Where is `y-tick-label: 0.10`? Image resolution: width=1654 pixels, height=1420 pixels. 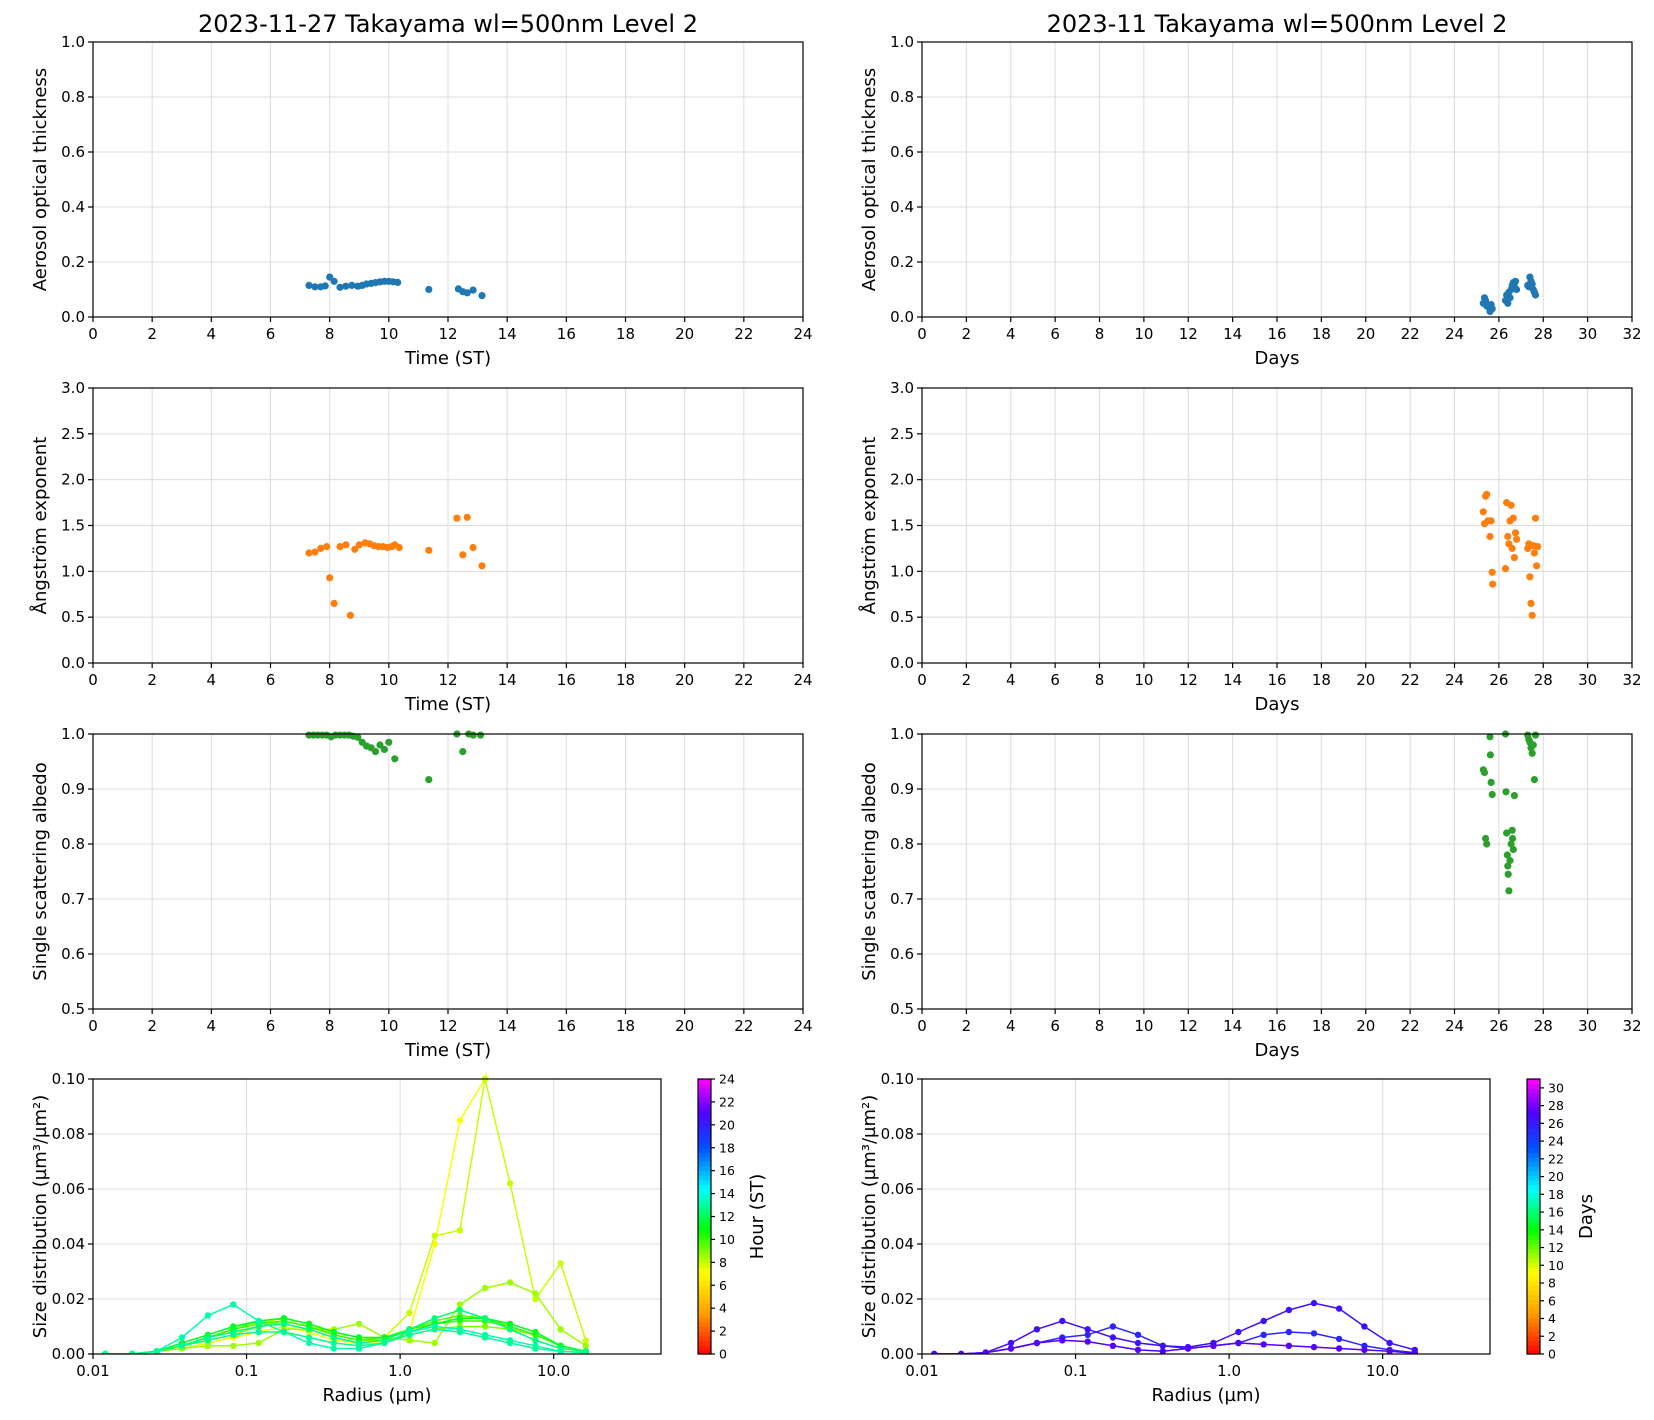
y-tick-label: 0.10 is located at coordinates (68, 1079).